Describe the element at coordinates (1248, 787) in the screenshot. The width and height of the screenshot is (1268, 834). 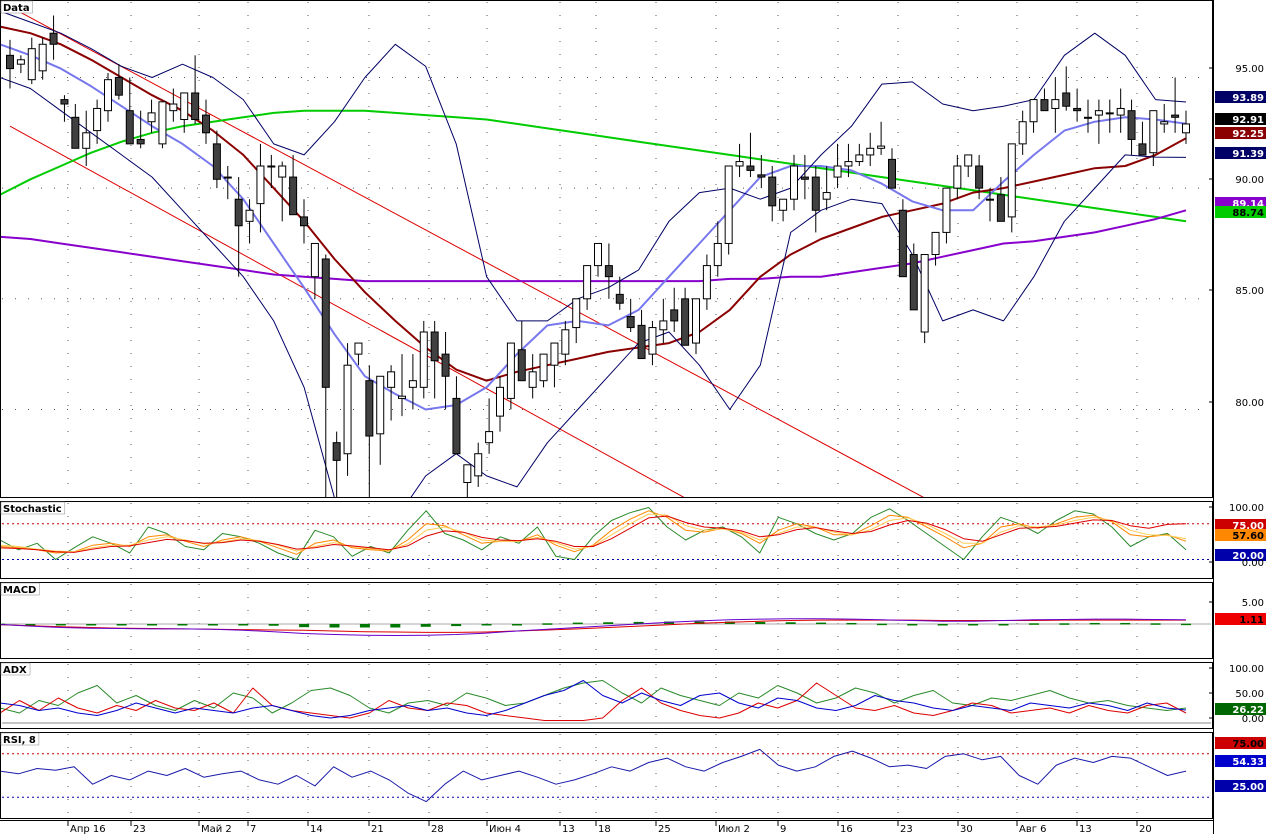
I see `value-label: 25.00` at that location.